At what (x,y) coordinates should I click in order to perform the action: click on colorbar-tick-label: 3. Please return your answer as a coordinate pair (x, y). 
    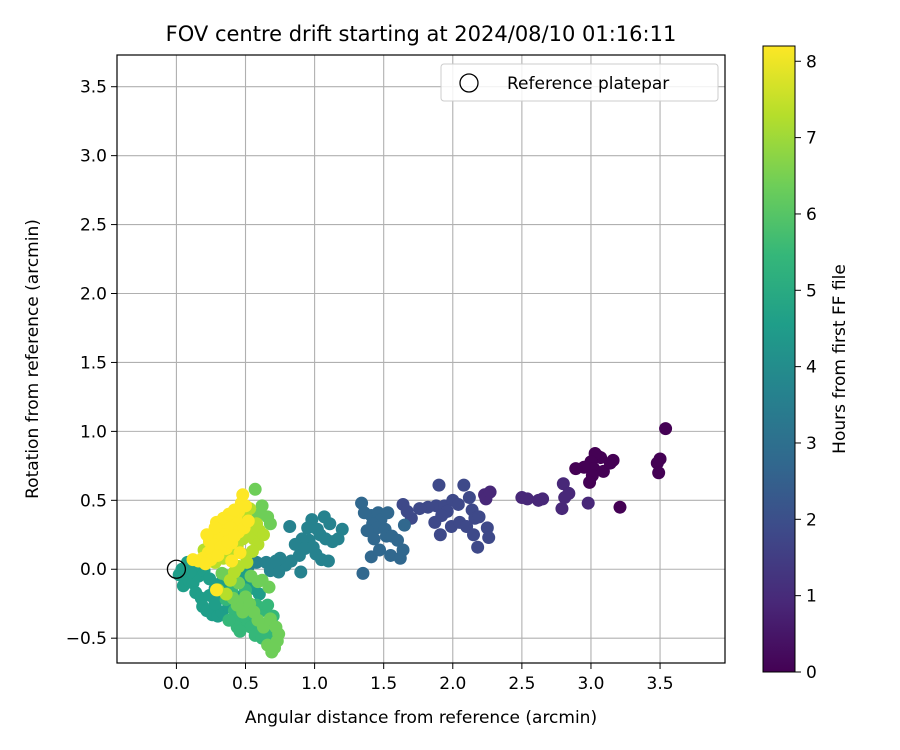
    Looking at the image, I should click on (811, 444).